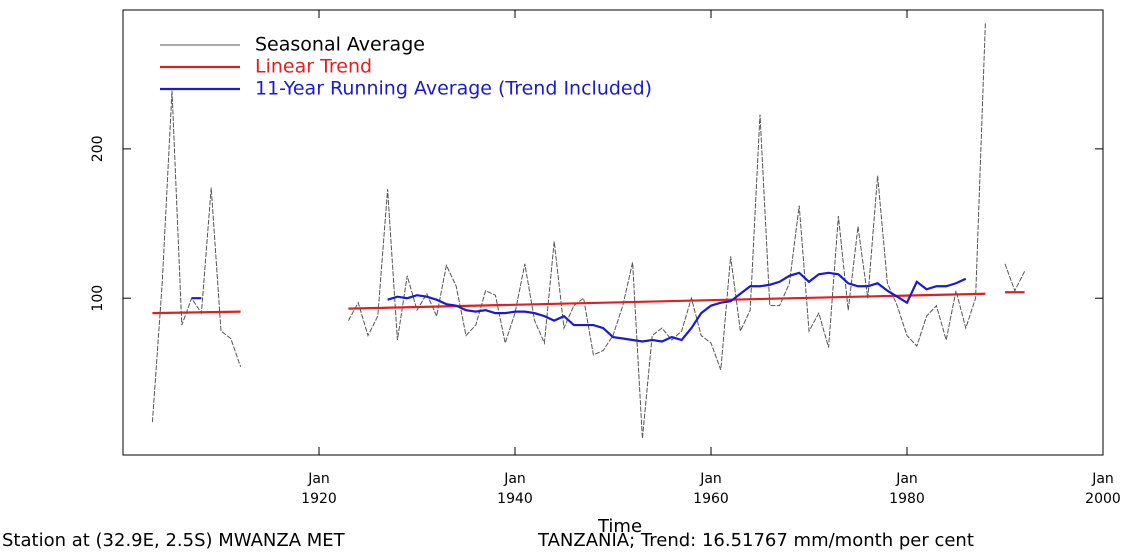  I want to click on x-tick-label: Jan 1980, so click(907, 489).